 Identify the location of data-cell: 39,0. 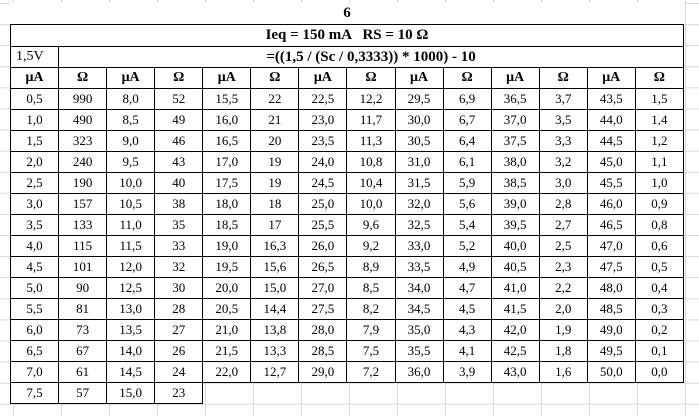
(515, 204).